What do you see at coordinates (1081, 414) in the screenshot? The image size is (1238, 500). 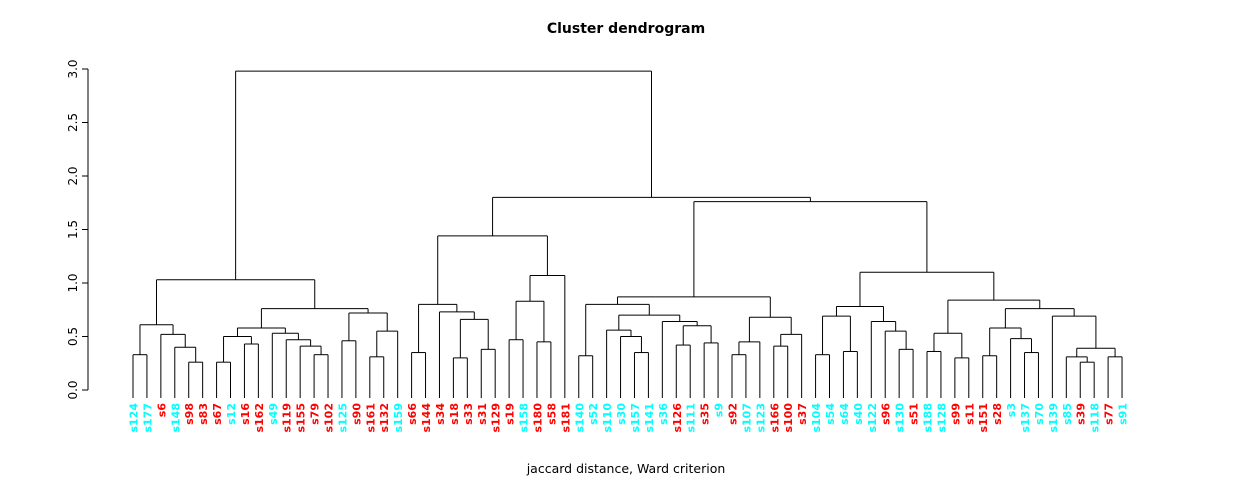 I see `leaf-label: s39` at bounding box center [1081, 414].